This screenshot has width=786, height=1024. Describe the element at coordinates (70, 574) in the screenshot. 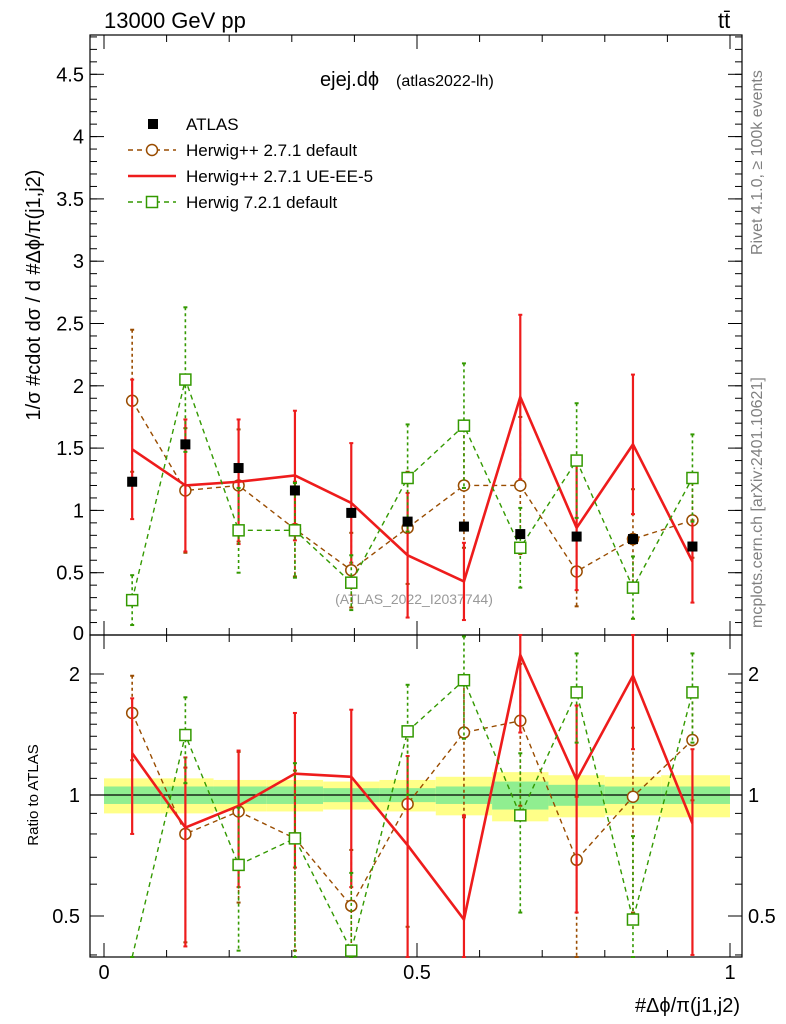

I see `y-tick-label: 0.5` at that location.